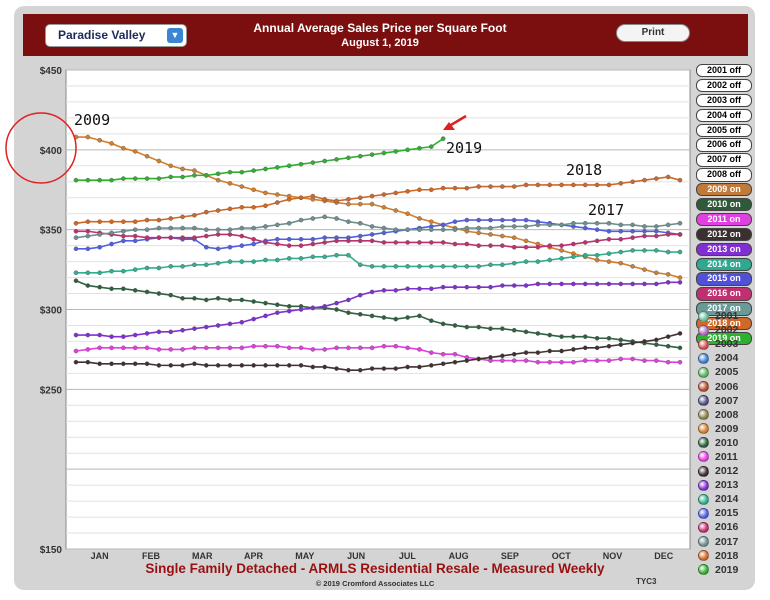  I want to click on legend-item-2019: 2019, so click(728, 570).